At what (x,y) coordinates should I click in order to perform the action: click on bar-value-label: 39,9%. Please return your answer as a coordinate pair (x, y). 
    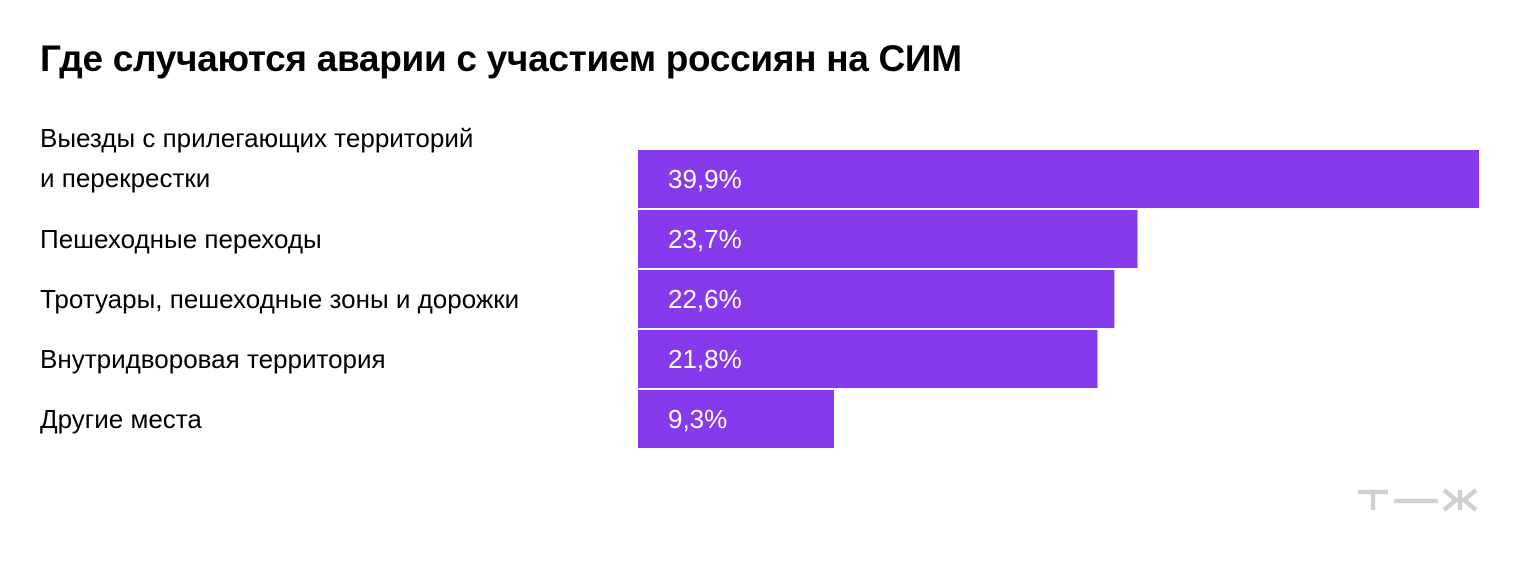
    Looking at the image, I should click on (705, 179).